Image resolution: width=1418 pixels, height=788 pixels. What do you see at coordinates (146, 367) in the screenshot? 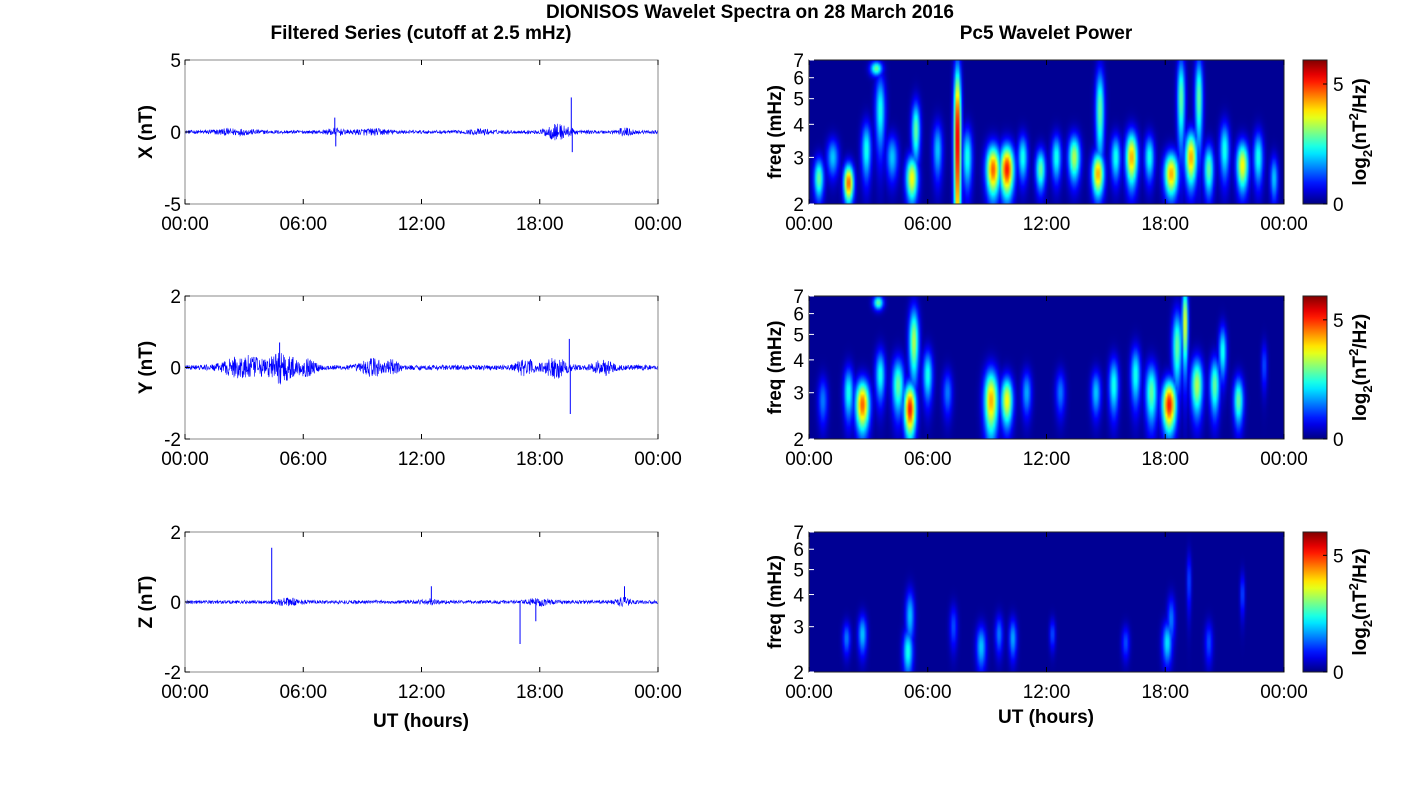
I see `y-axis-label: Y (nT)` at bounding box center [146, 367].